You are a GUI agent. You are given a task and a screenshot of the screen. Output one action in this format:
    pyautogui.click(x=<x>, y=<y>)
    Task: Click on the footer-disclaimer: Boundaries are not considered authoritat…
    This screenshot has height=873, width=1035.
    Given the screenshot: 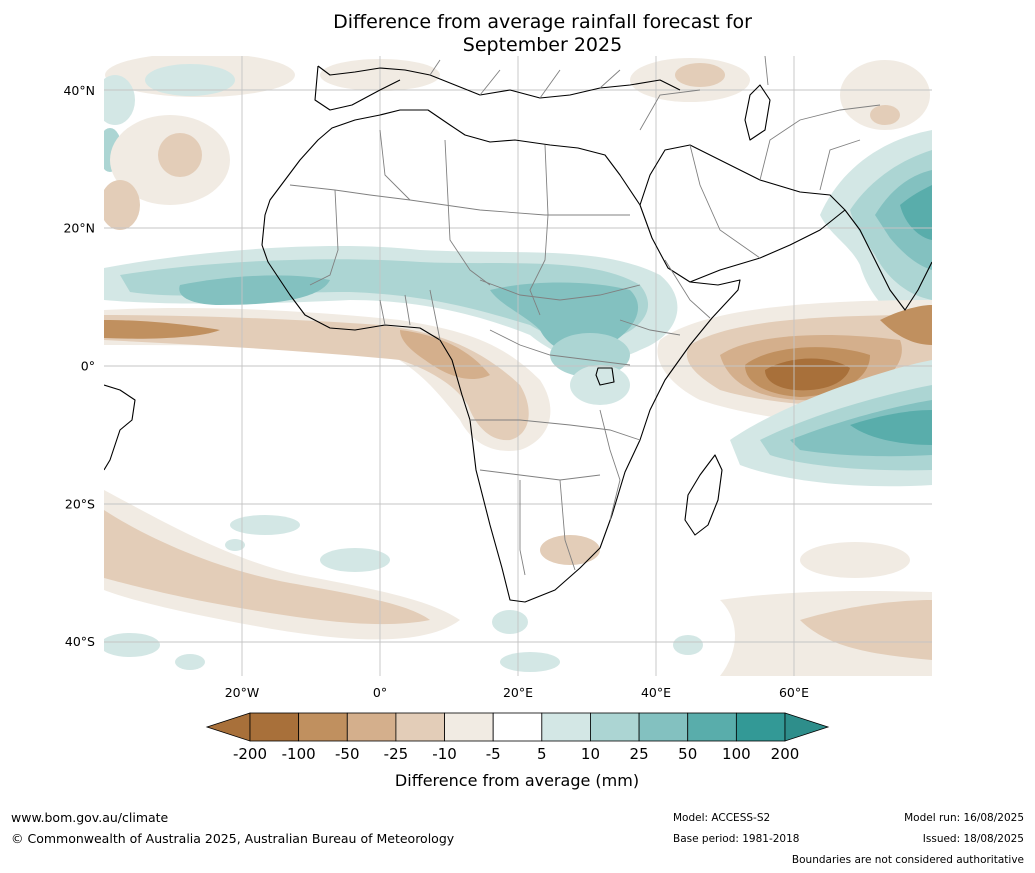 What is the action you would take?
    pyautogui.click(x=907, y=860)
    